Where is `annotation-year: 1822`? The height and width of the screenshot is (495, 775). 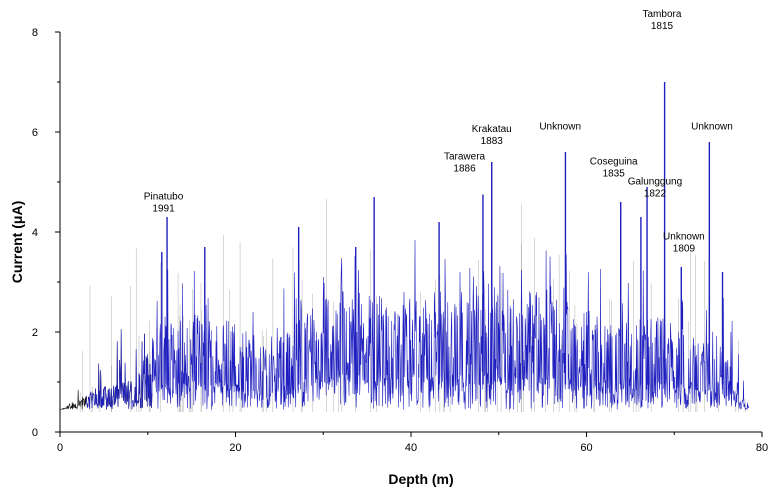 annotation-year: 1822 is located at coordinates (655, 194).